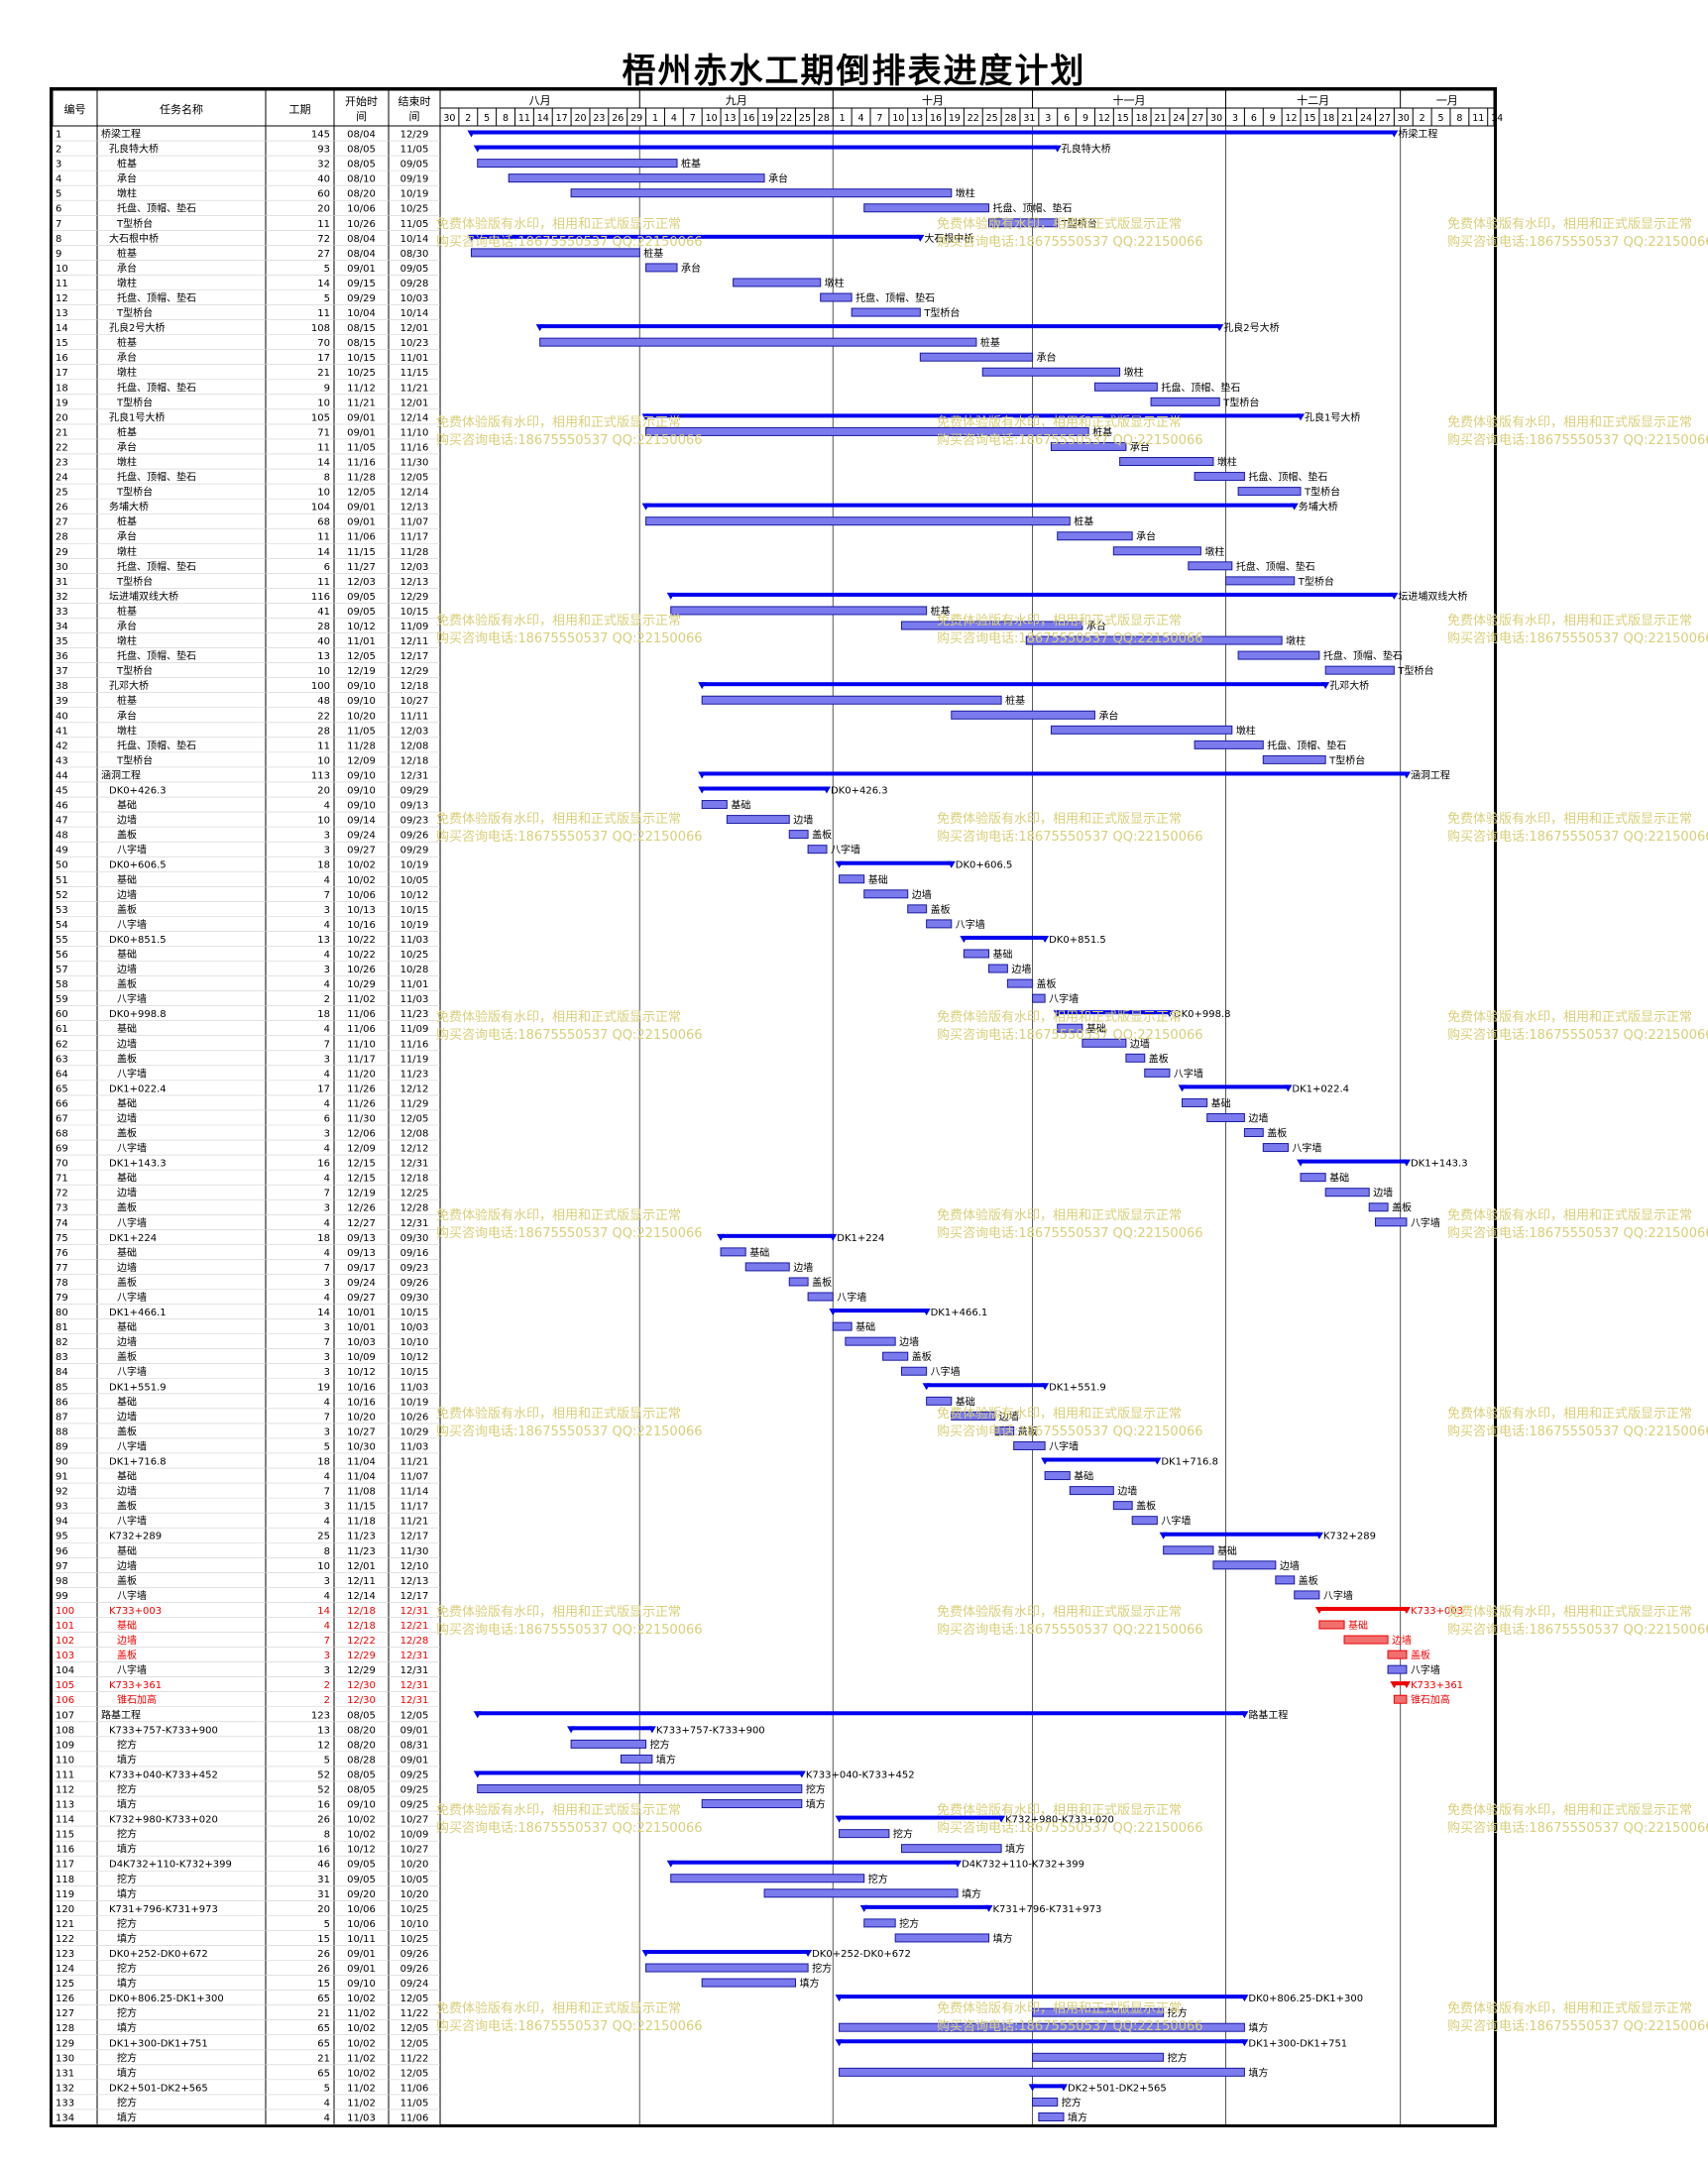  What do you see at coordinates (133, 1239) in the screenshot?
I see `row-task-name: DK1+224` at bounding box center [133, 1239].